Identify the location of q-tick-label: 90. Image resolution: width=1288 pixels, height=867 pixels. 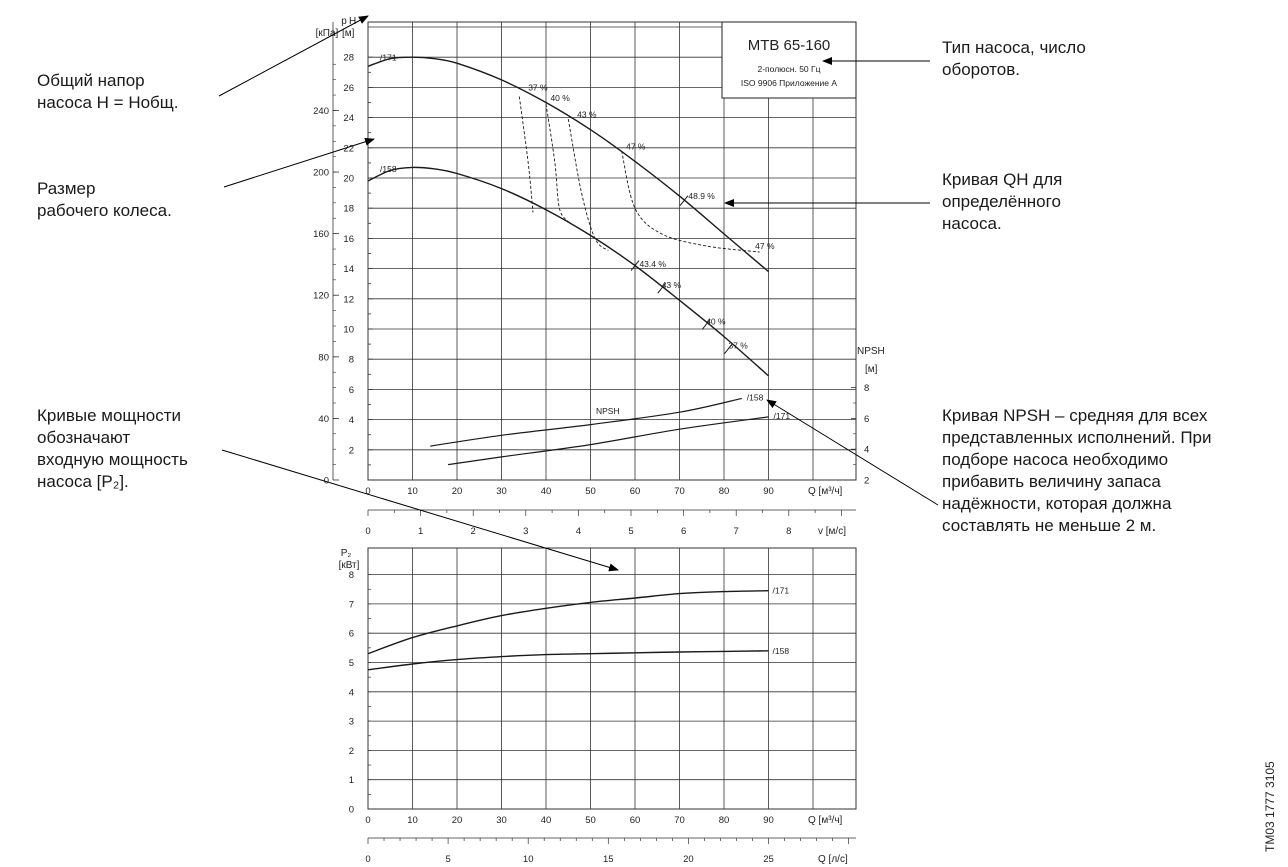
(768, 491).